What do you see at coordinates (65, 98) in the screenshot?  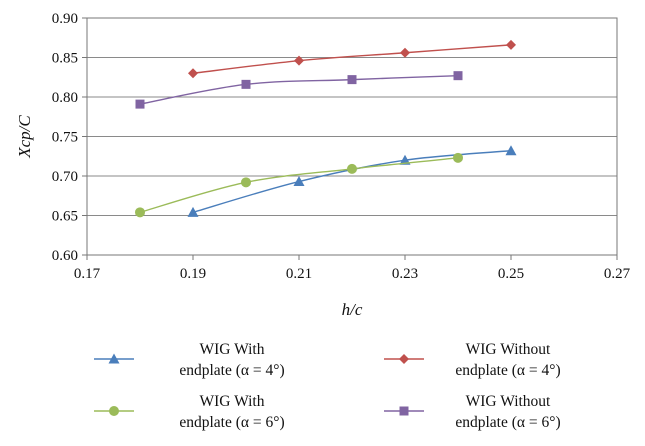 I see `y-tick-label: 0.80` at bounding box center [65, 98].